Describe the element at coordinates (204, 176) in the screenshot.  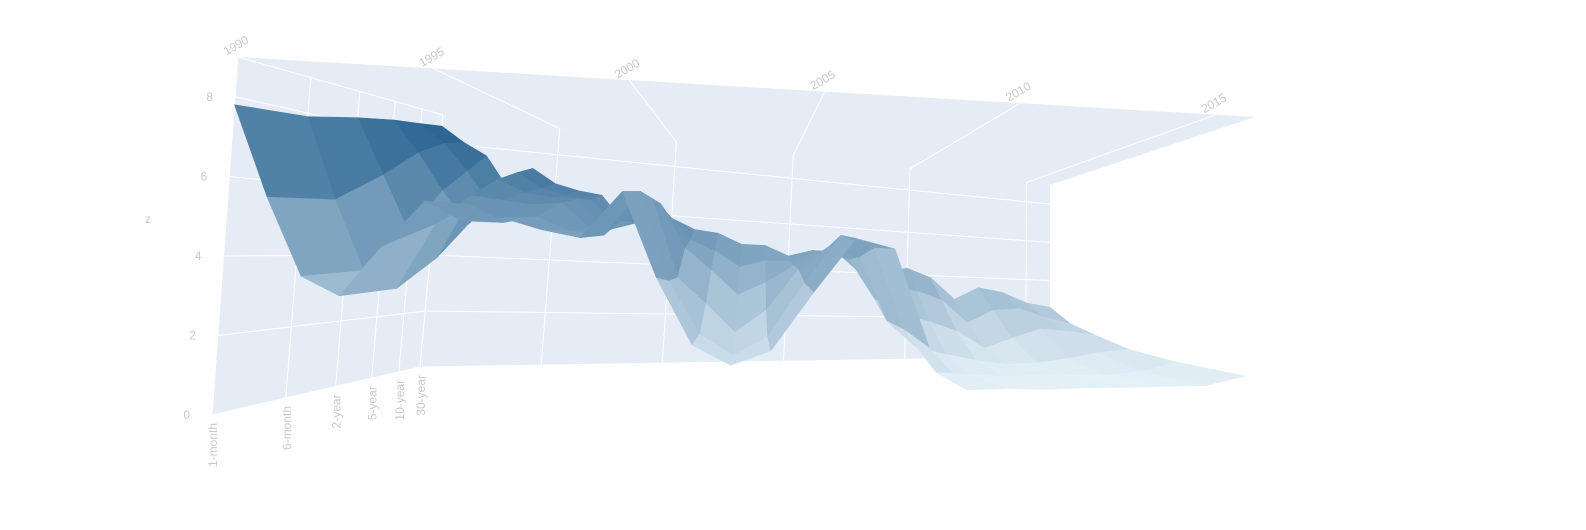
I see `z-tick-label: 6` at that location.